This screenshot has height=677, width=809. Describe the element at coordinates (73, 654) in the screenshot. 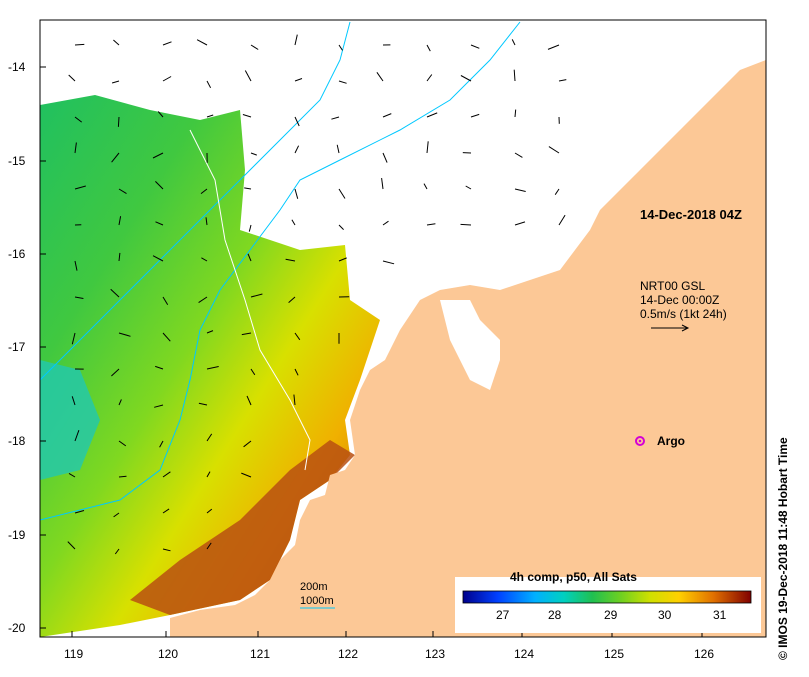

I see `x-tick-label: 119` at that location.